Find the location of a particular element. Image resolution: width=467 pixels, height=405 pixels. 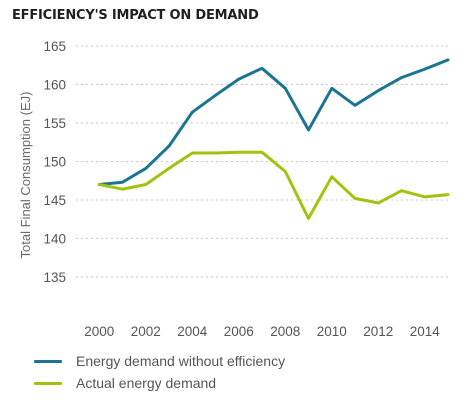

y-tick-label: 135 is located at coordinates (54, 277).